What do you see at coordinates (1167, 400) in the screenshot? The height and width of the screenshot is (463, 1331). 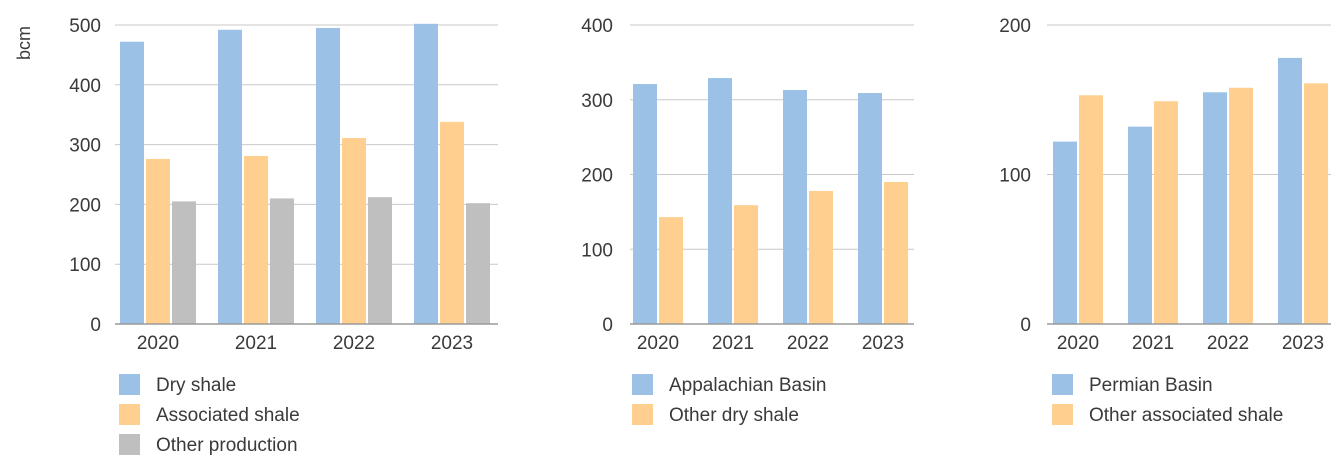 I see `legend: Permian Basin Other associated shale` at bounding box center [1167, 400].